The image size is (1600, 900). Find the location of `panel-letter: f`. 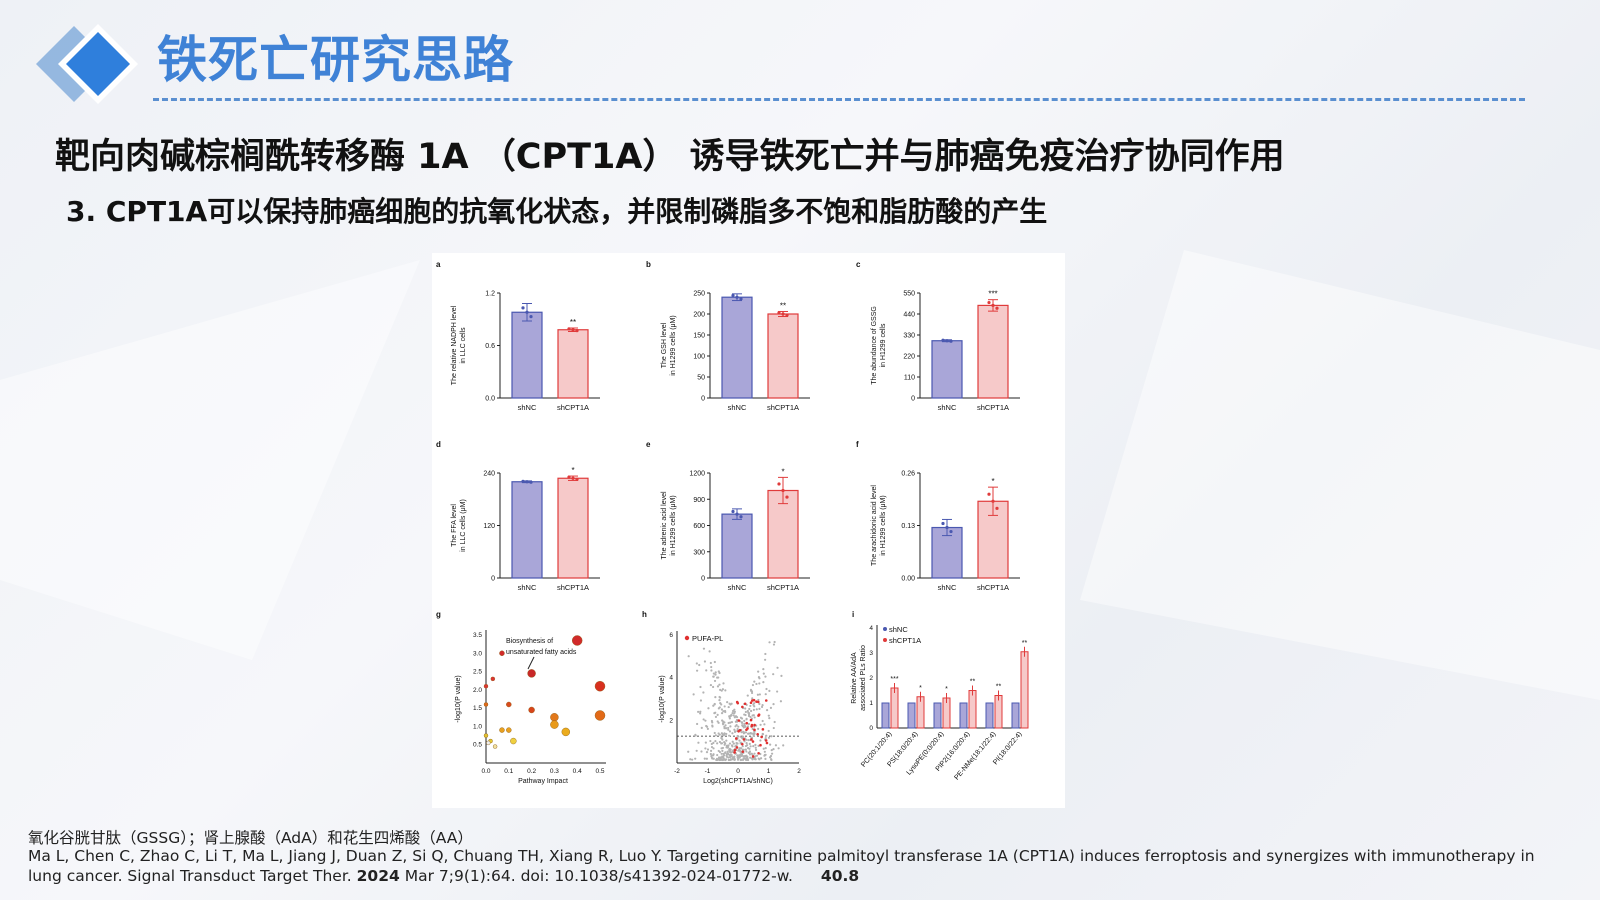

panel-letter: f is located at coordinates (857, 444).